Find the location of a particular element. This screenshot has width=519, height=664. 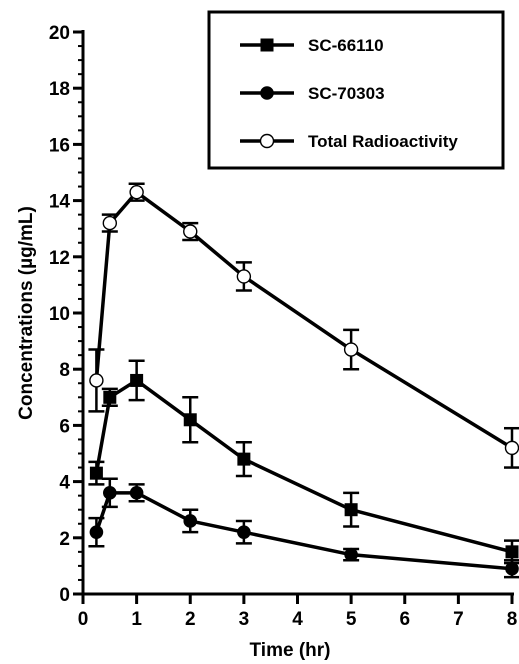

series-line is located at coordinates (303, 531).